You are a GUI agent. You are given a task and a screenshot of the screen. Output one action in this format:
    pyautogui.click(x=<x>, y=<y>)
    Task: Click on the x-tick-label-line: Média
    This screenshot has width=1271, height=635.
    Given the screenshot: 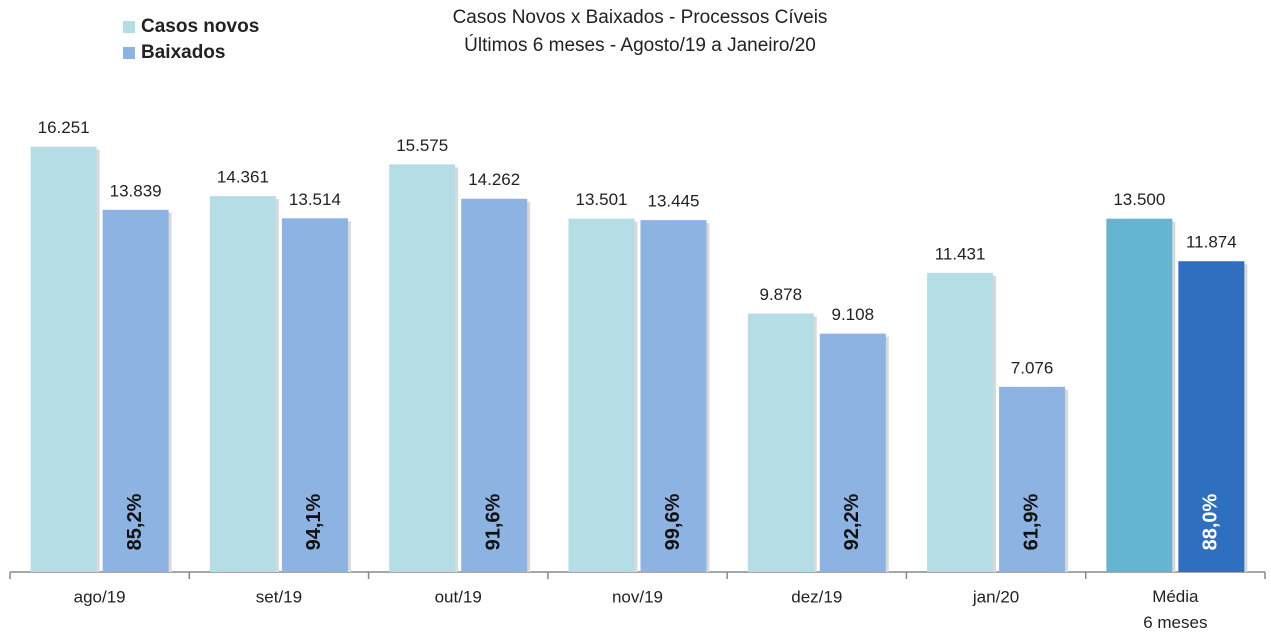 What is the action you would take?
    pyautogui.click(x=1175, y=596)
    